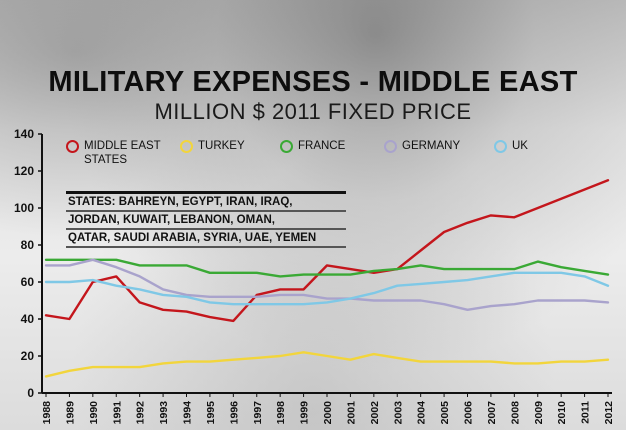 The height and width of the screenshot is (430, 626). Describe the element at coordinates (327, 364) in the screenshot. I see `series-line-turkey` at that location.